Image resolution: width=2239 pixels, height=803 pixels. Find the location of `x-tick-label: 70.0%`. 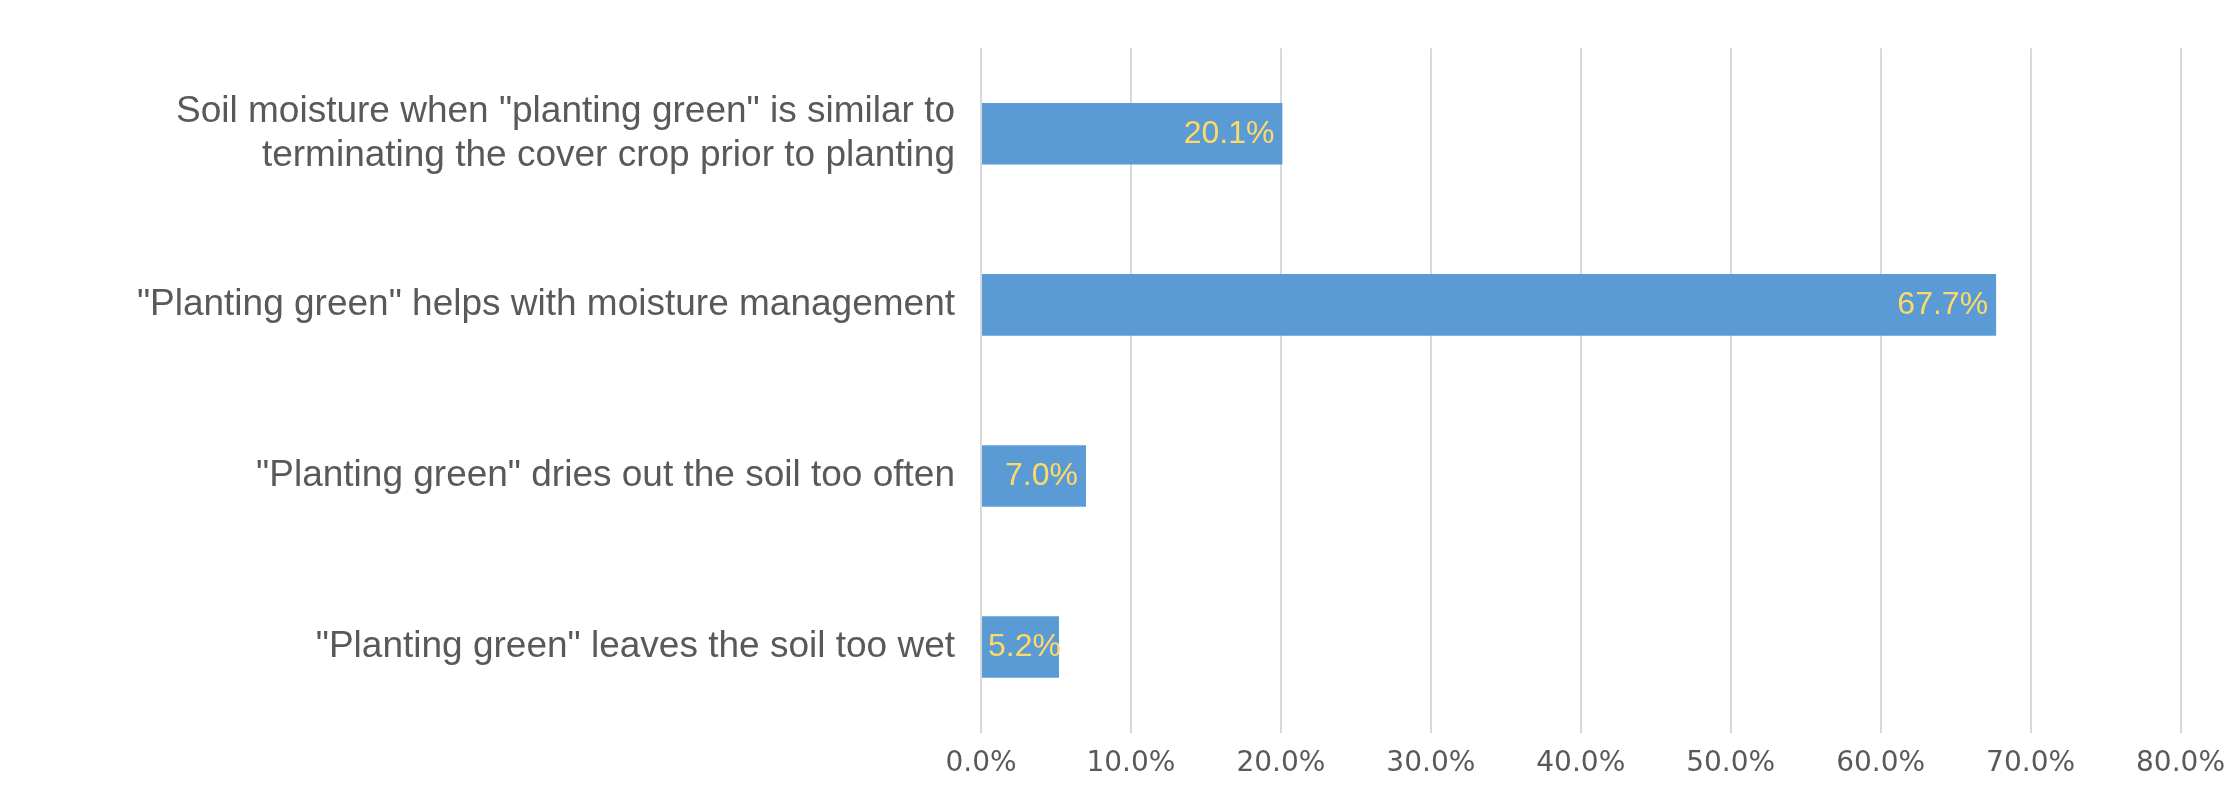

x-tick-label: 70.0% is located at coordinates (2031, 761).